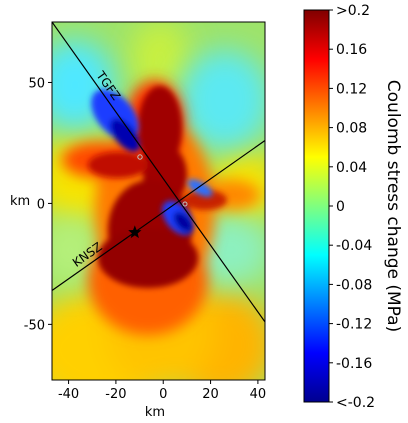 The image size is (408, 423). Describe the element at coordinates (351, 89) in the screenshot. I see `colorbar-tick-label: 0.12` at that location.